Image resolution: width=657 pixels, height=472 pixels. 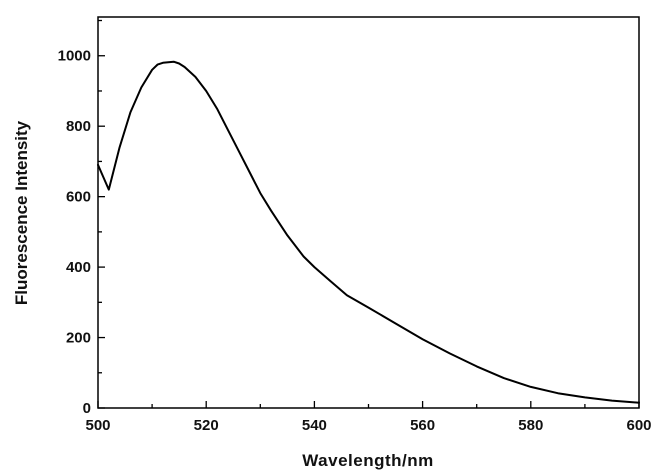 What do you see at coordinates (206, 425) in the screenshot?
I see `x-tick-label: 520` at bounding box center [206, 425].